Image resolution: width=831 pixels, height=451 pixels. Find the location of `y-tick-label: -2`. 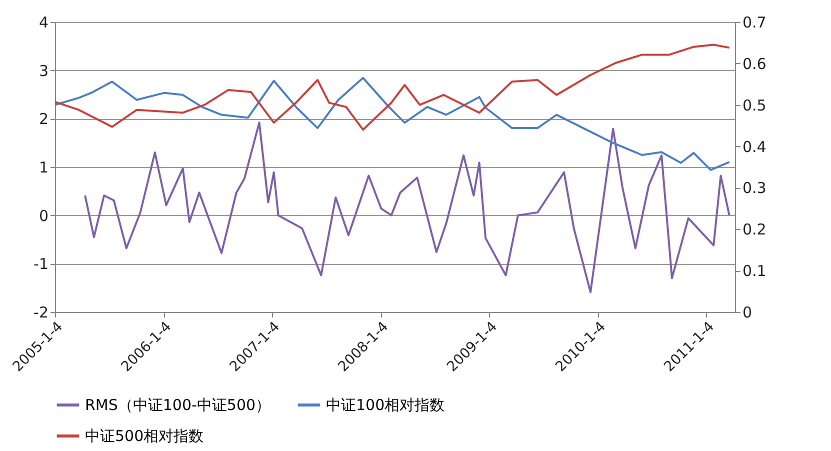

y-tick-label: -2 is located at coordinates (41, 313).